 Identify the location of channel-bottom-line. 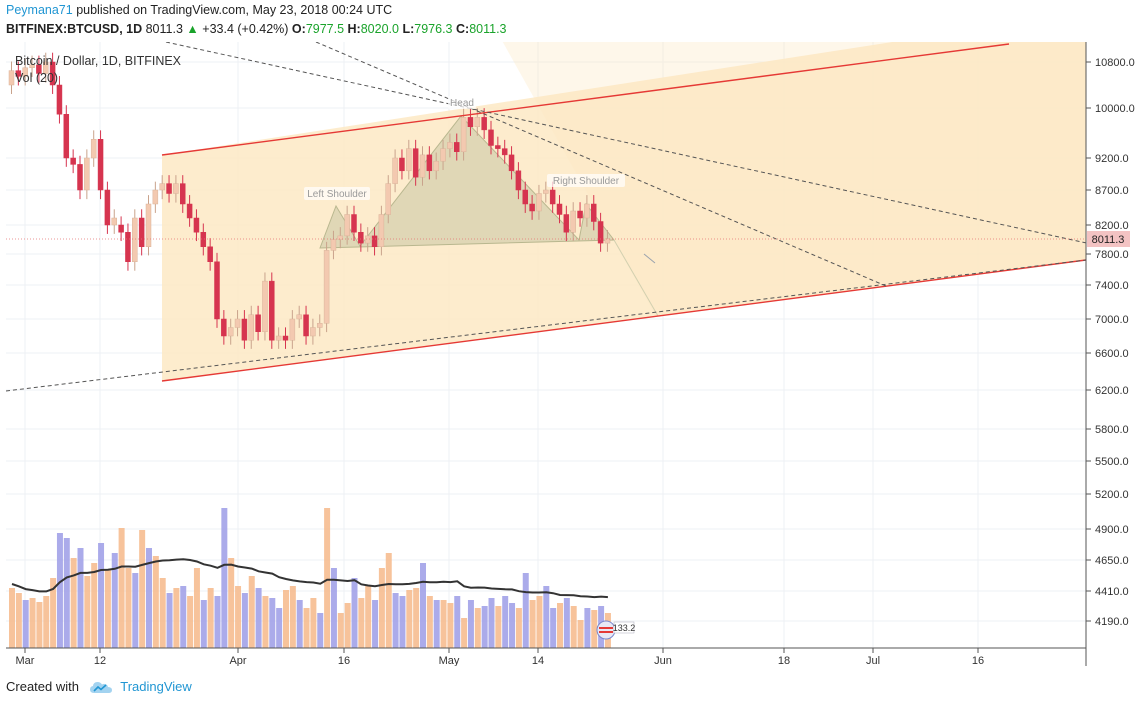
(623, 320).